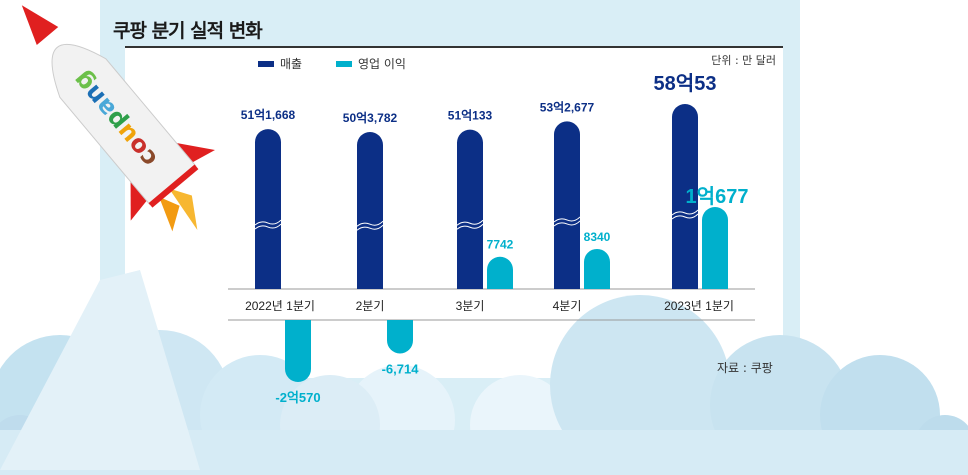 Image resolution: width=968 pixels, height=475 pixels. Describe the element at coordinates (745, 368) in the screenshot. I see `source-label: 자료 : 쿠팡` at that location.